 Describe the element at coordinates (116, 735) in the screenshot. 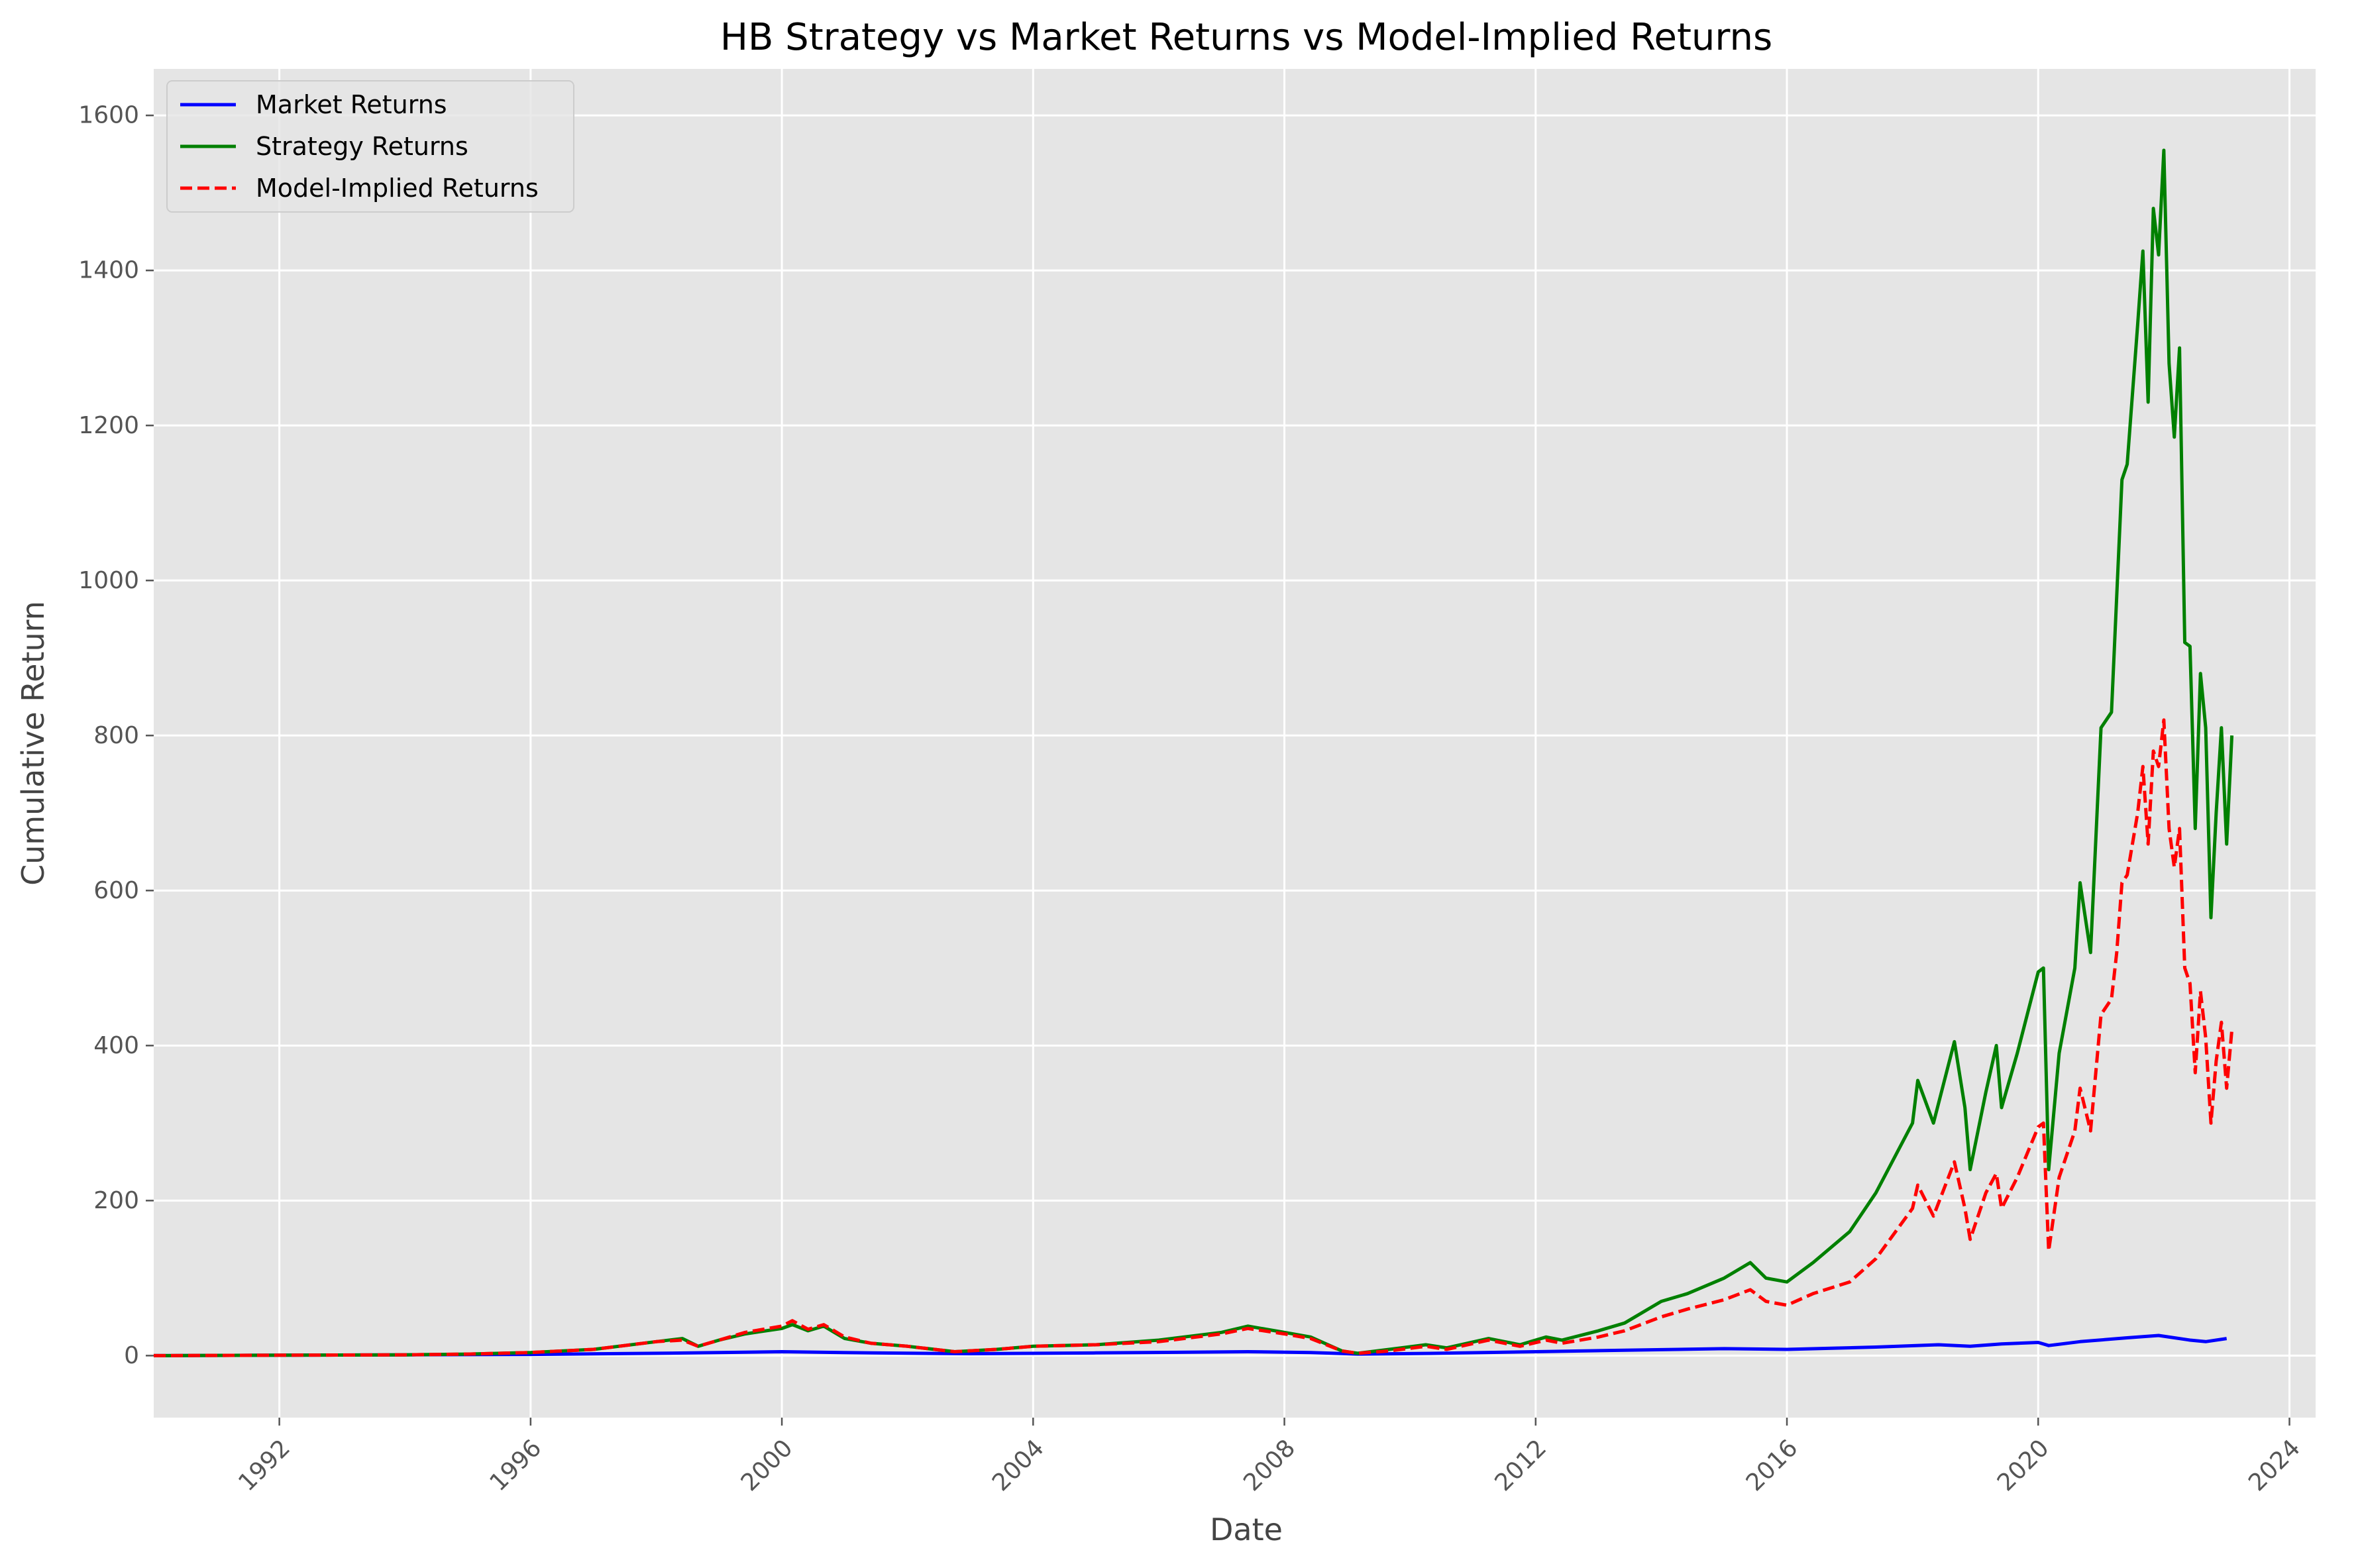

I see `y-tick-label: 800` at that location.